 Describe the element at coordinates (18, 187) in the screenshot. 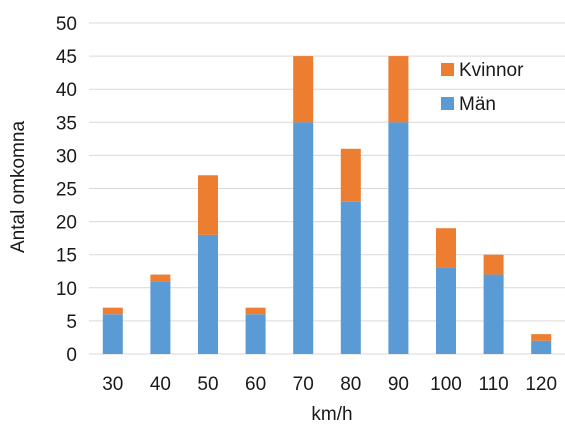

I see `y-axis-title: Antal omkomna` at that location.